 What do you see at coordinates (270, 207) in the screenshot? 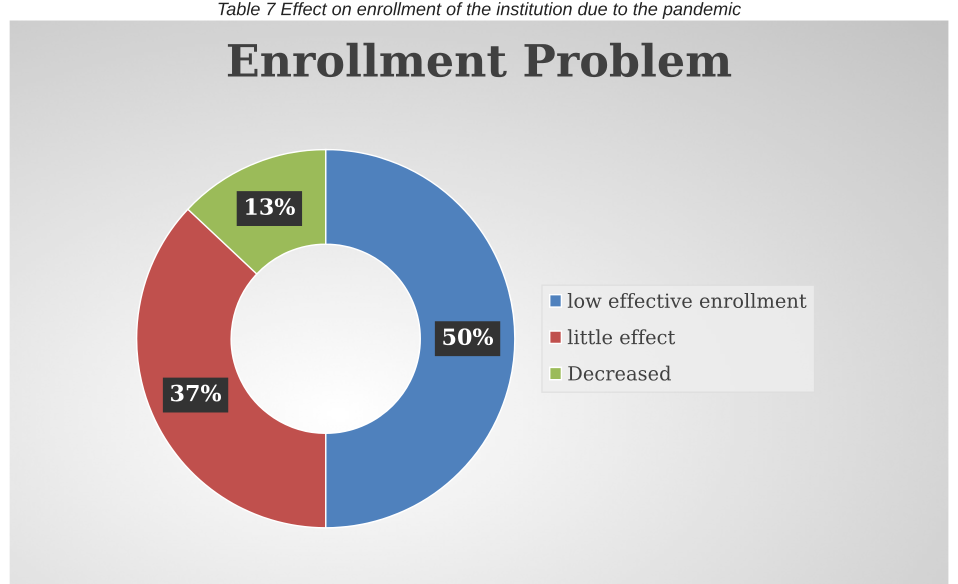
I see `data-label: 13%` at bounding box center [270, 207].